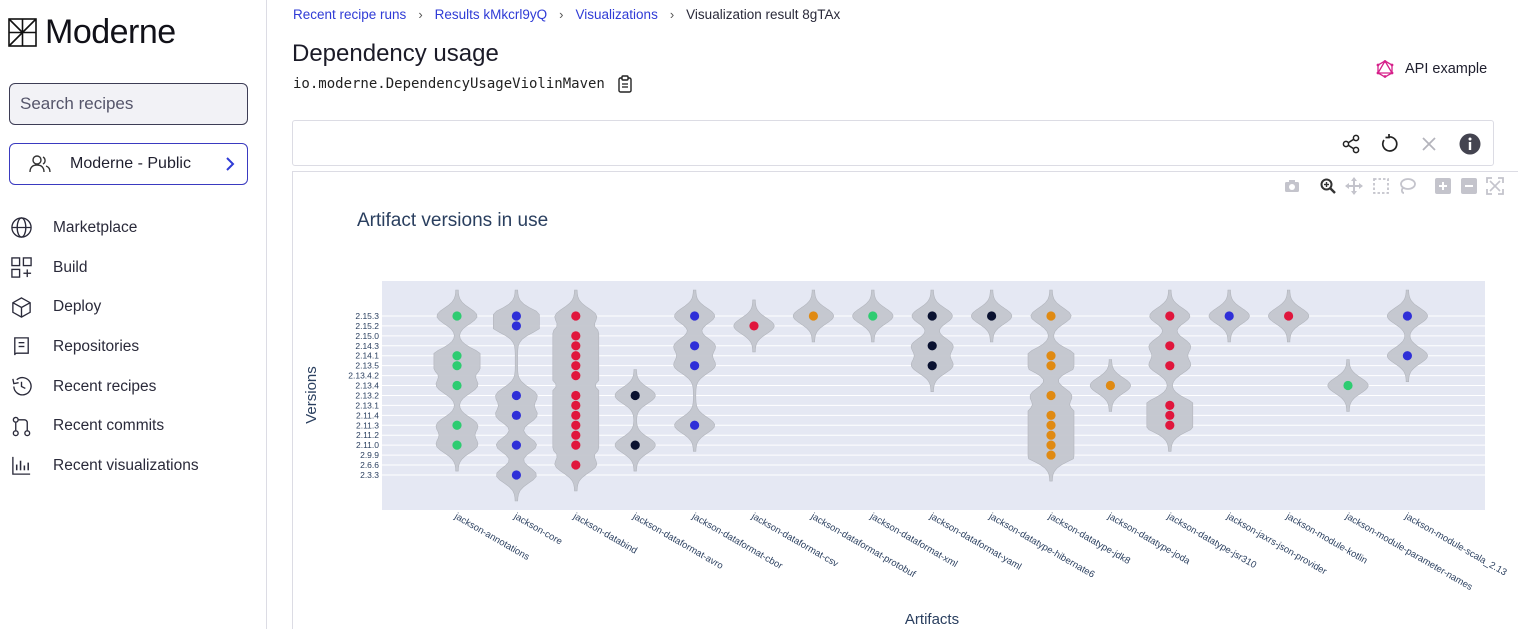 This screenshot has width=1518, height=629. What do you see at coordinates (1469, 186) in the screenshot?
I see `zoom-out-icon` at bounding box center [1469, 186].